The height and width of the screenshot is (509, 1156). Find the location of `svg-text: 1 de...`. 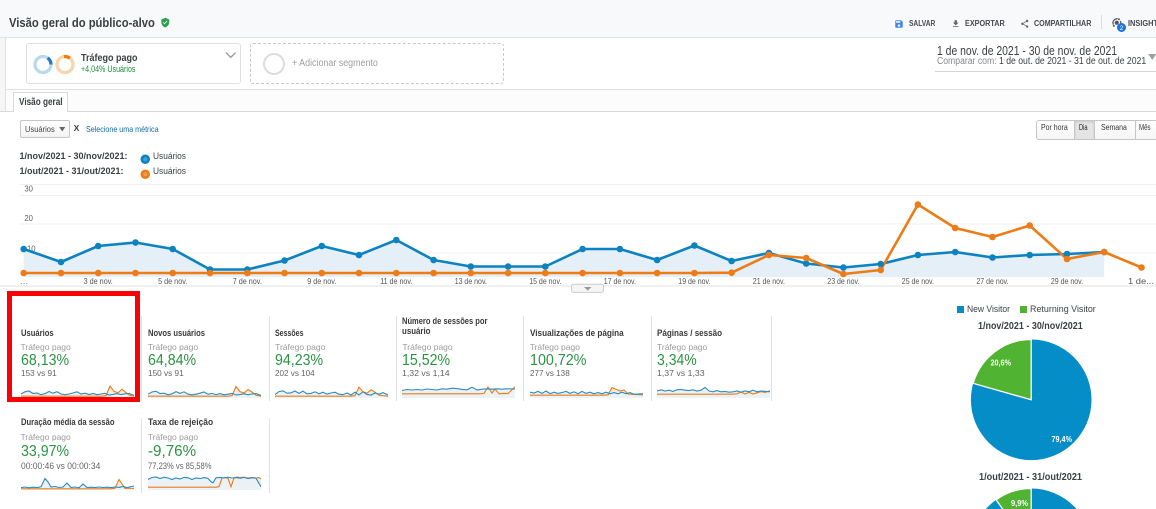

svg-text: 1 de... is located at coordinates (1141, 281).